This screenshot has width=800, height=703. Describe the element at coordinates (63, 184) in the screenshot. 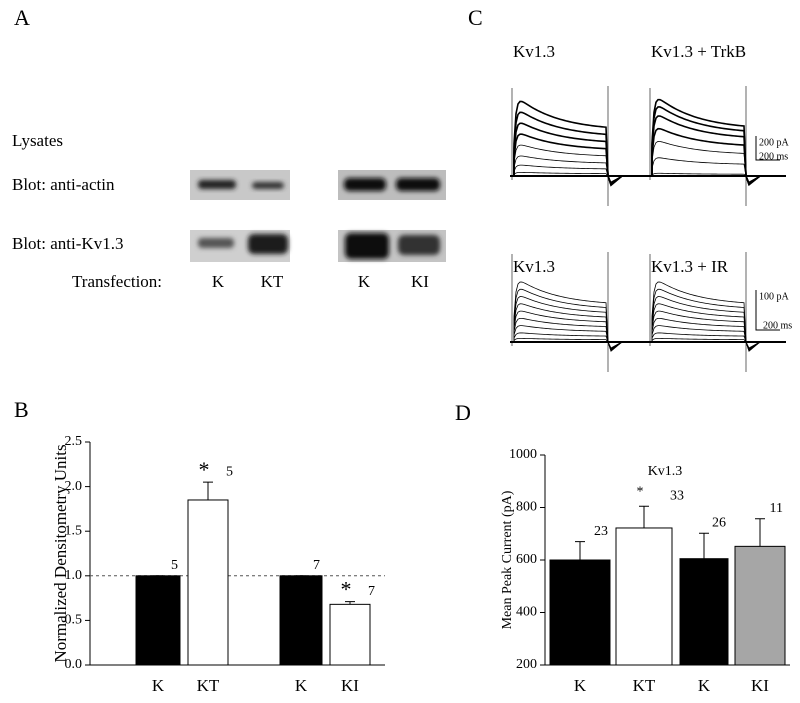

I see `blot-row: Blot: anti-actin` at that location.